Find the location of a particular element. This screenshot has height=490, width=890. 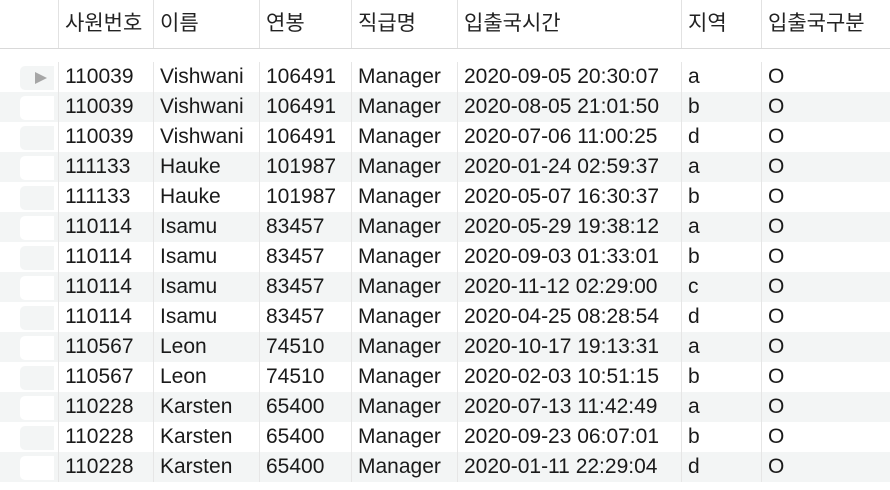

cell-employee-id: 110567 is located at coordinates (105, 377).